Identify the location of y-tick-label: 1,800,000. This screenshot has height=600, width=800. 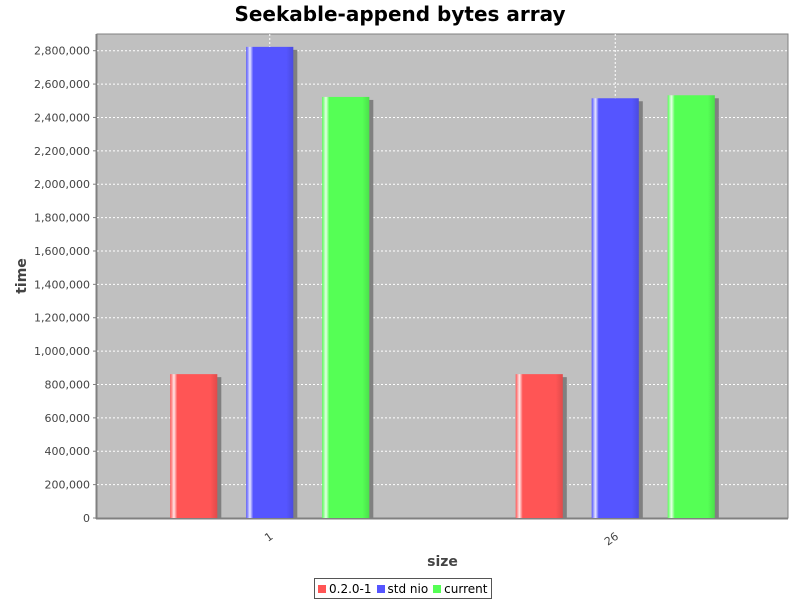
(62, 218).